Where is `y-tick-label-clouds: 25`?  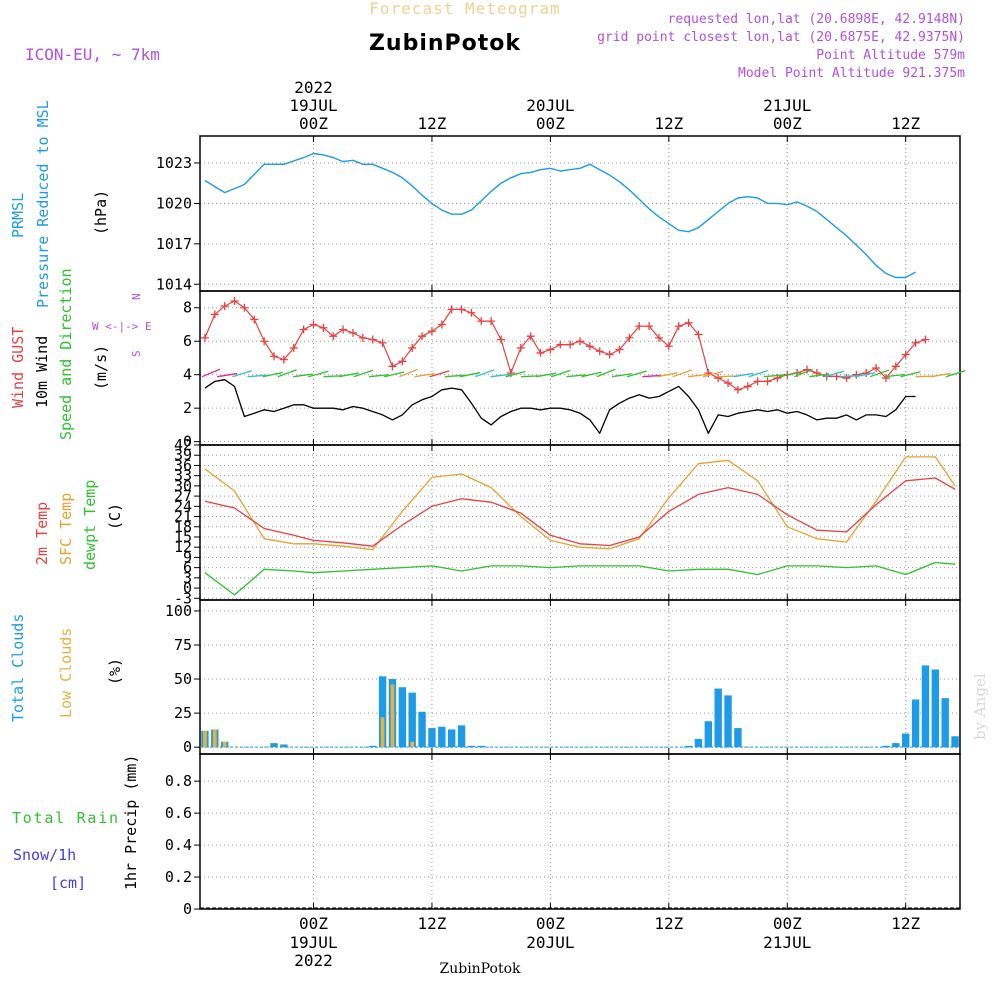
y-tick-label-clouds: 25 is located at coordinates (183, 713).